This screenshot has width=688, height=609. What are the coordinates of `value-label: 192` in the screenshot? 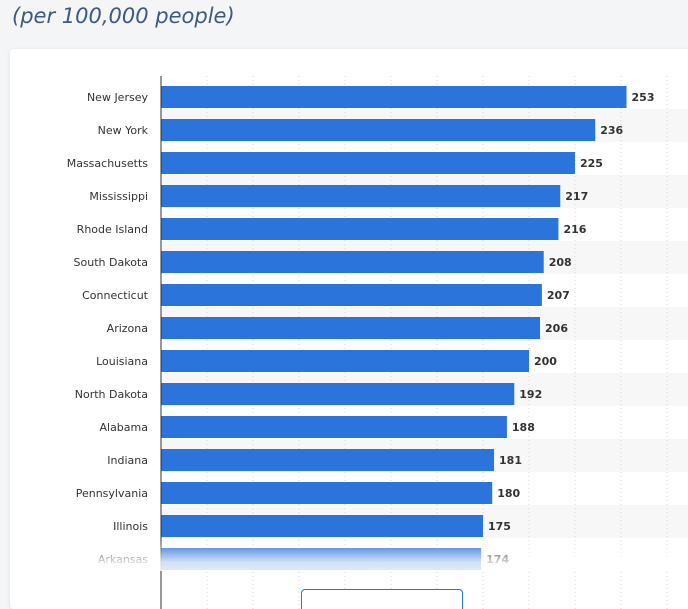 It's located at (530, 394).